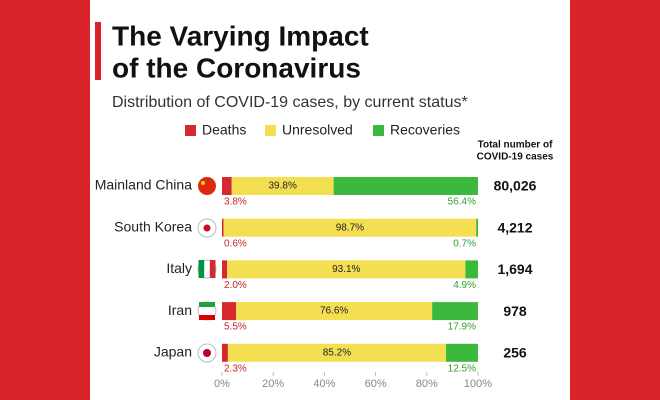 This screenshot has height=400, width=660. I want to click on total-header: COVID-19 cases, so click(515, 157).